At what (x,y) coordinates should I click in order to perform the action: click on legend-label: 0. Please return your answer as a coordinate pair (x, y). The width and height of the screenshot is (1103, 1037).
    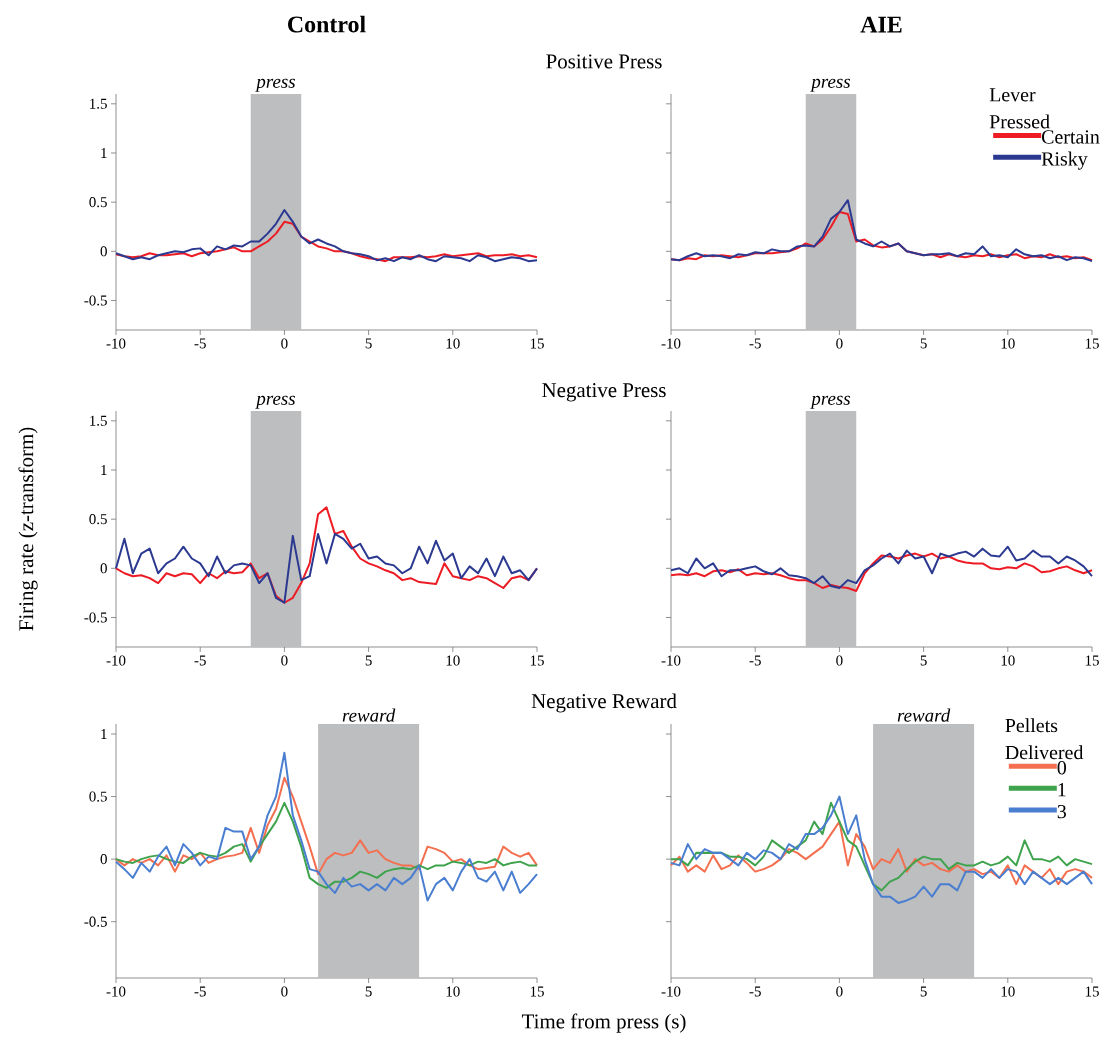
    Looking at the image, I should click on (1062, 768).